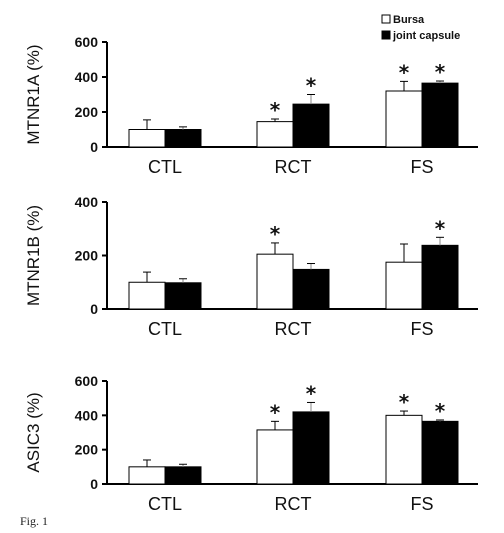  Describe the element at coordinates (426, 36) in the screenshot. I see `legend-label-joint-capsule: joint capsule` at that location.